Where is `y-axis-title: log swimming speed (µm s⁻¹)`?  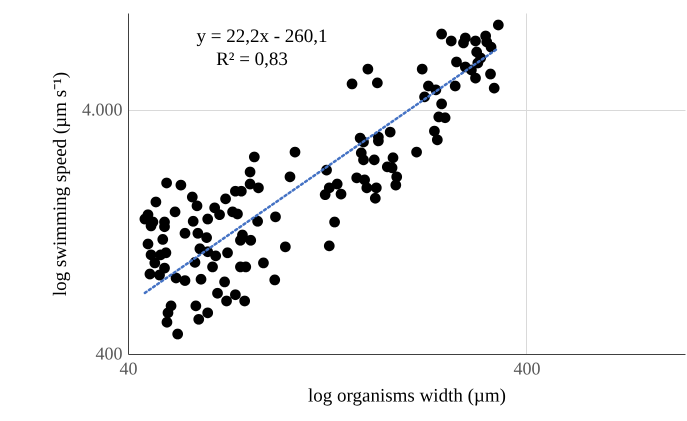 y-axis-title: log swimming speed (µm s⁻¹) is located at coordinates (60, 184).